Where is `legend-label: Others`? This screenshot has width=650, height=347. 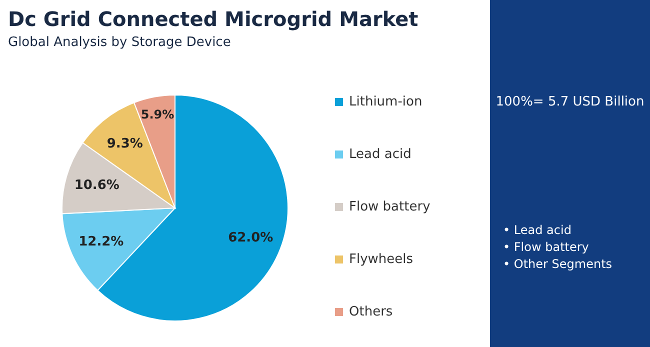 legend-label: Others is located at coordinates (371, 312).